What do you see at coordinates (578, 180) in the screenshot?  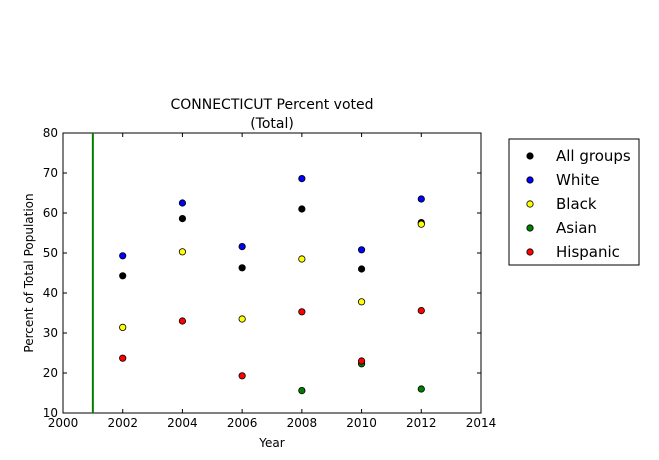 I see `legend-label: White` at bounding box center [578, 180].